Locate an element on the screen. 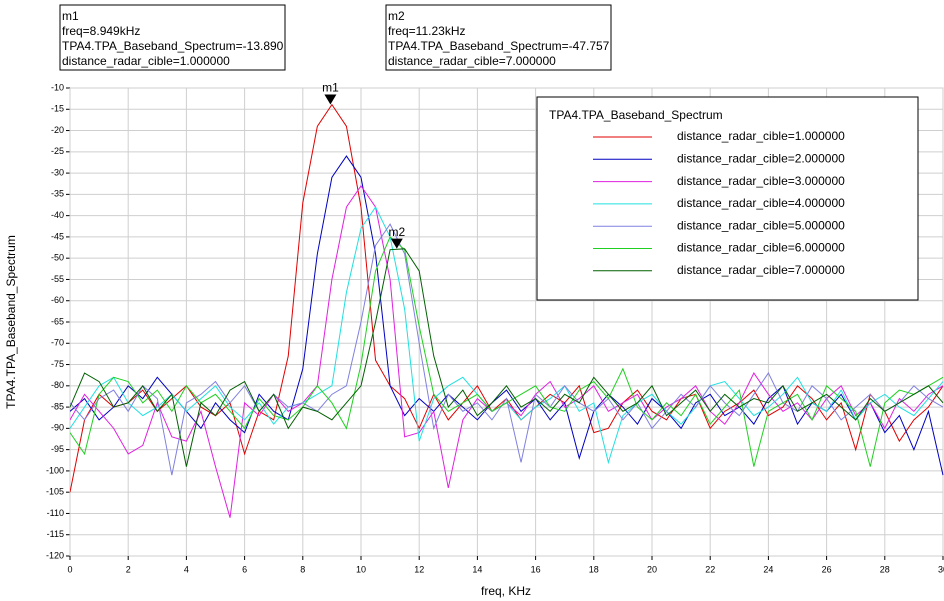  y-tick-label: -15 is located at coordinates (57, 109).